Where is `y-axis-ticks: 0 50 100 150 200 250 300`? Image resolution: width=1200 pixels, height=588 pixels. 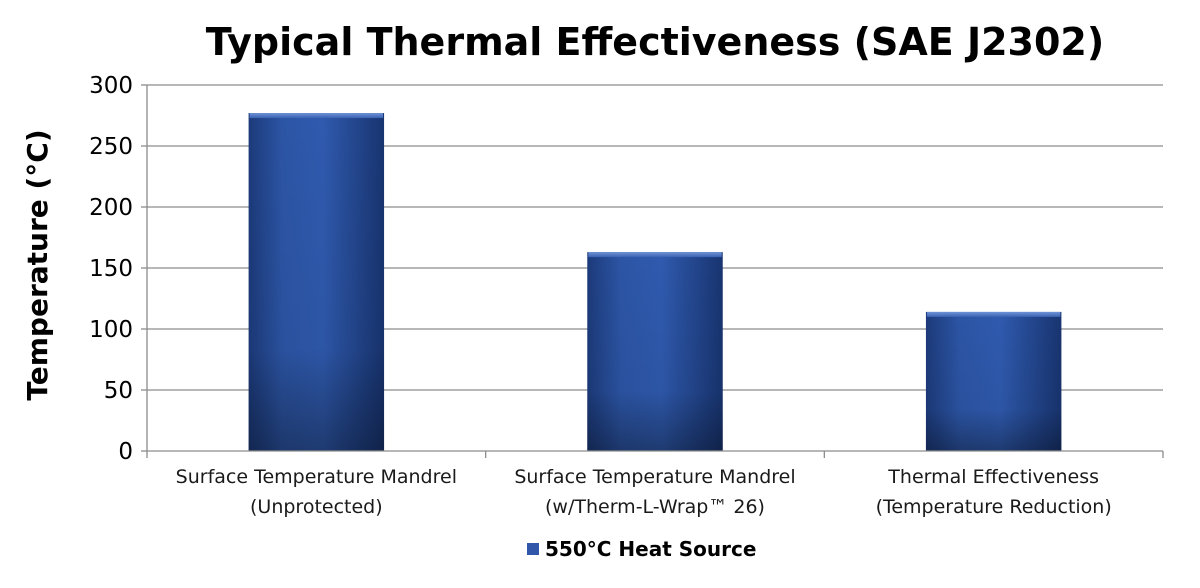
y-axis-ticks: 0 50 100 150 200 250 300 is located at coordinates (111, 269).